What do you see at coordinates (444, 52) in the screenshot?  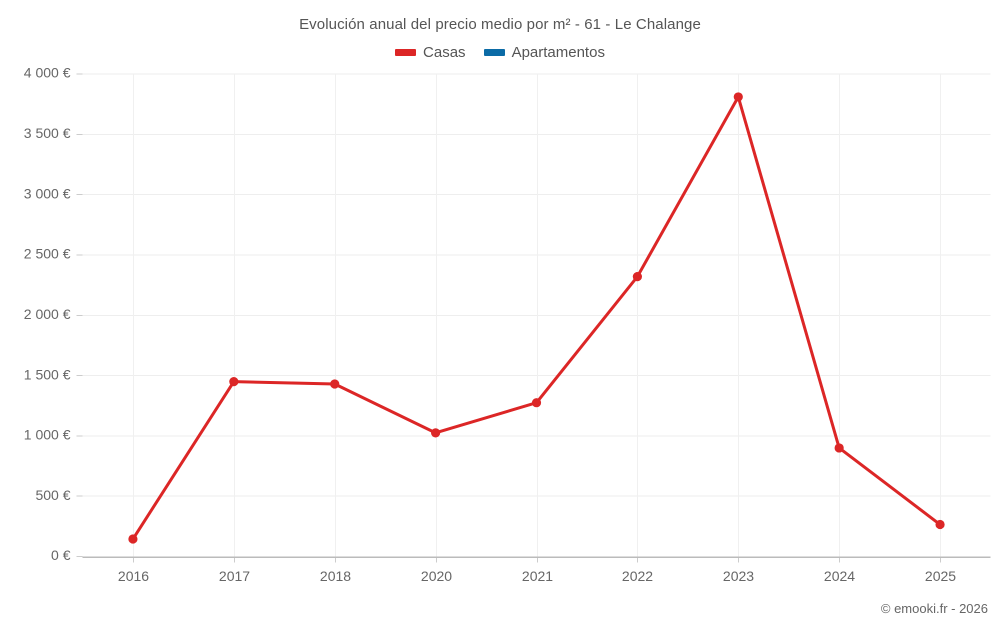 I see `legend-label-casas: Casas` at bounding box center [444, 52].